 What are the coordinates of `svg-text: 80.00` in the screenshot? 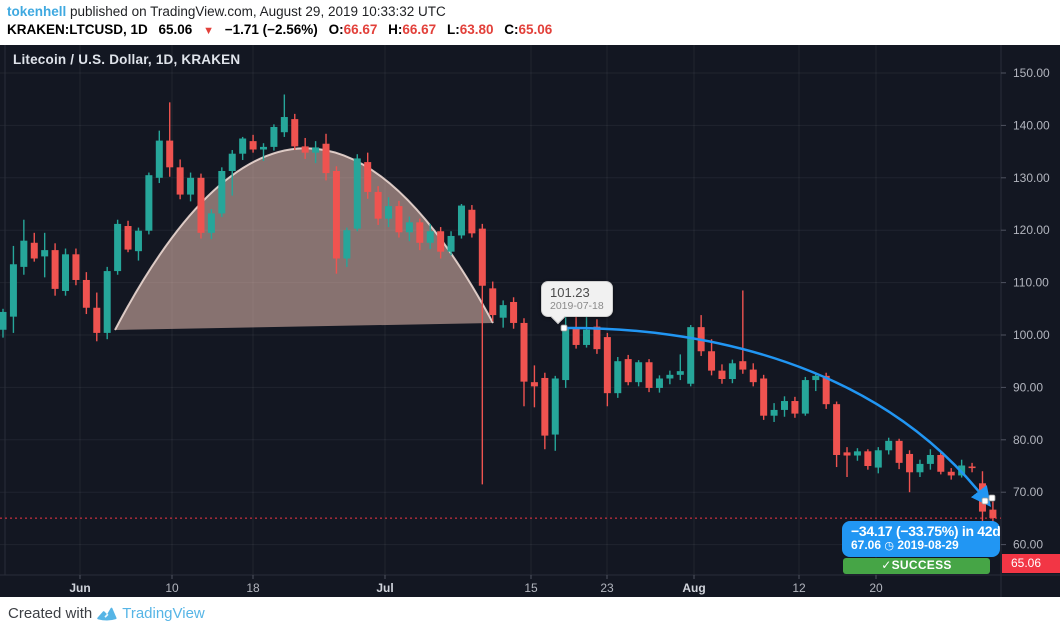 It's located at (1028, 440).